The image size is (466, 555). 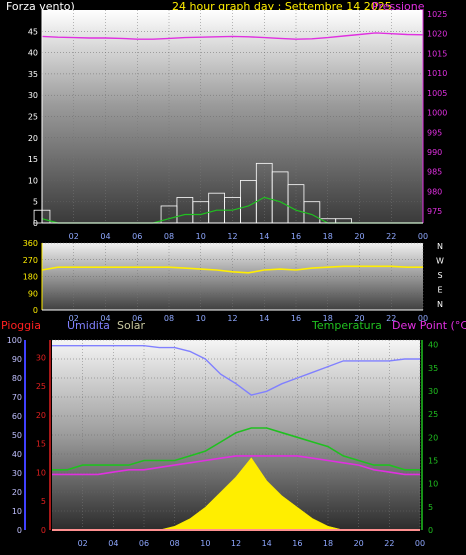 I want to click on y-right-tick: 1005, so click(x=437, y=93).